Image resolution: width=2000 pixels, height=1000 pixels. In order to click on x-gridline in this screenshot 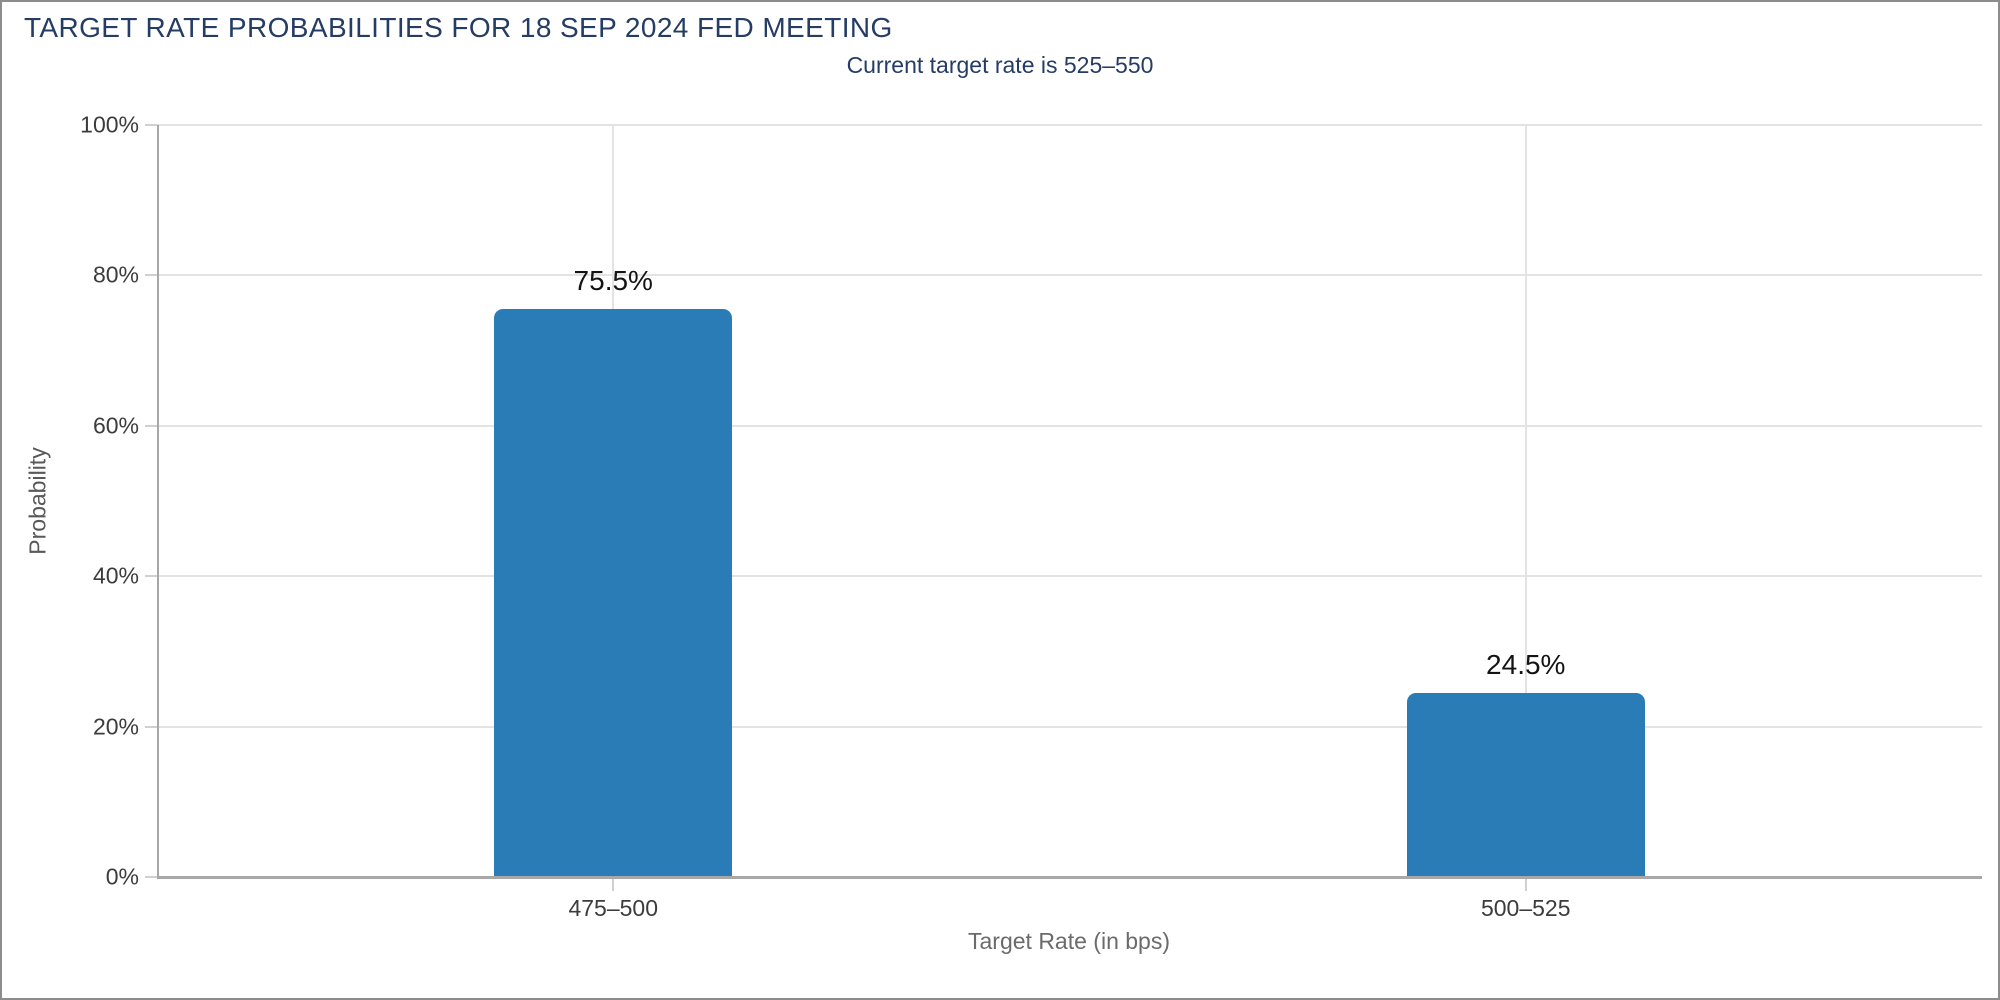, I will do `click(1525, 501)`.